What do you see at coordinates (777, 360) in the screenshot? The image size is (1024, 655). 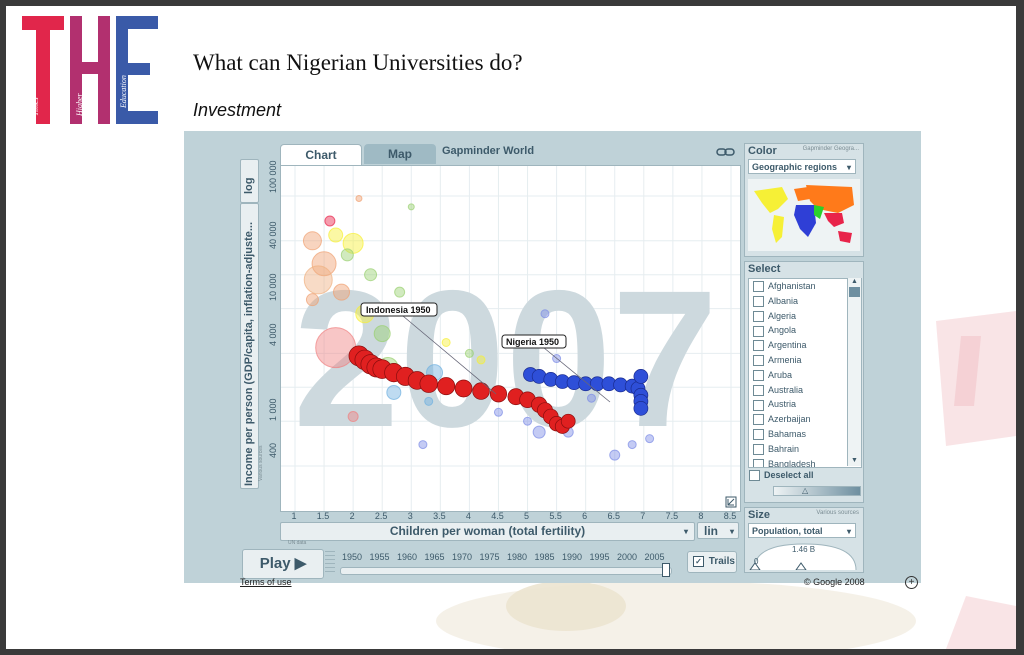 I see `country-item: Armenia` at bounding box center [777, 360].